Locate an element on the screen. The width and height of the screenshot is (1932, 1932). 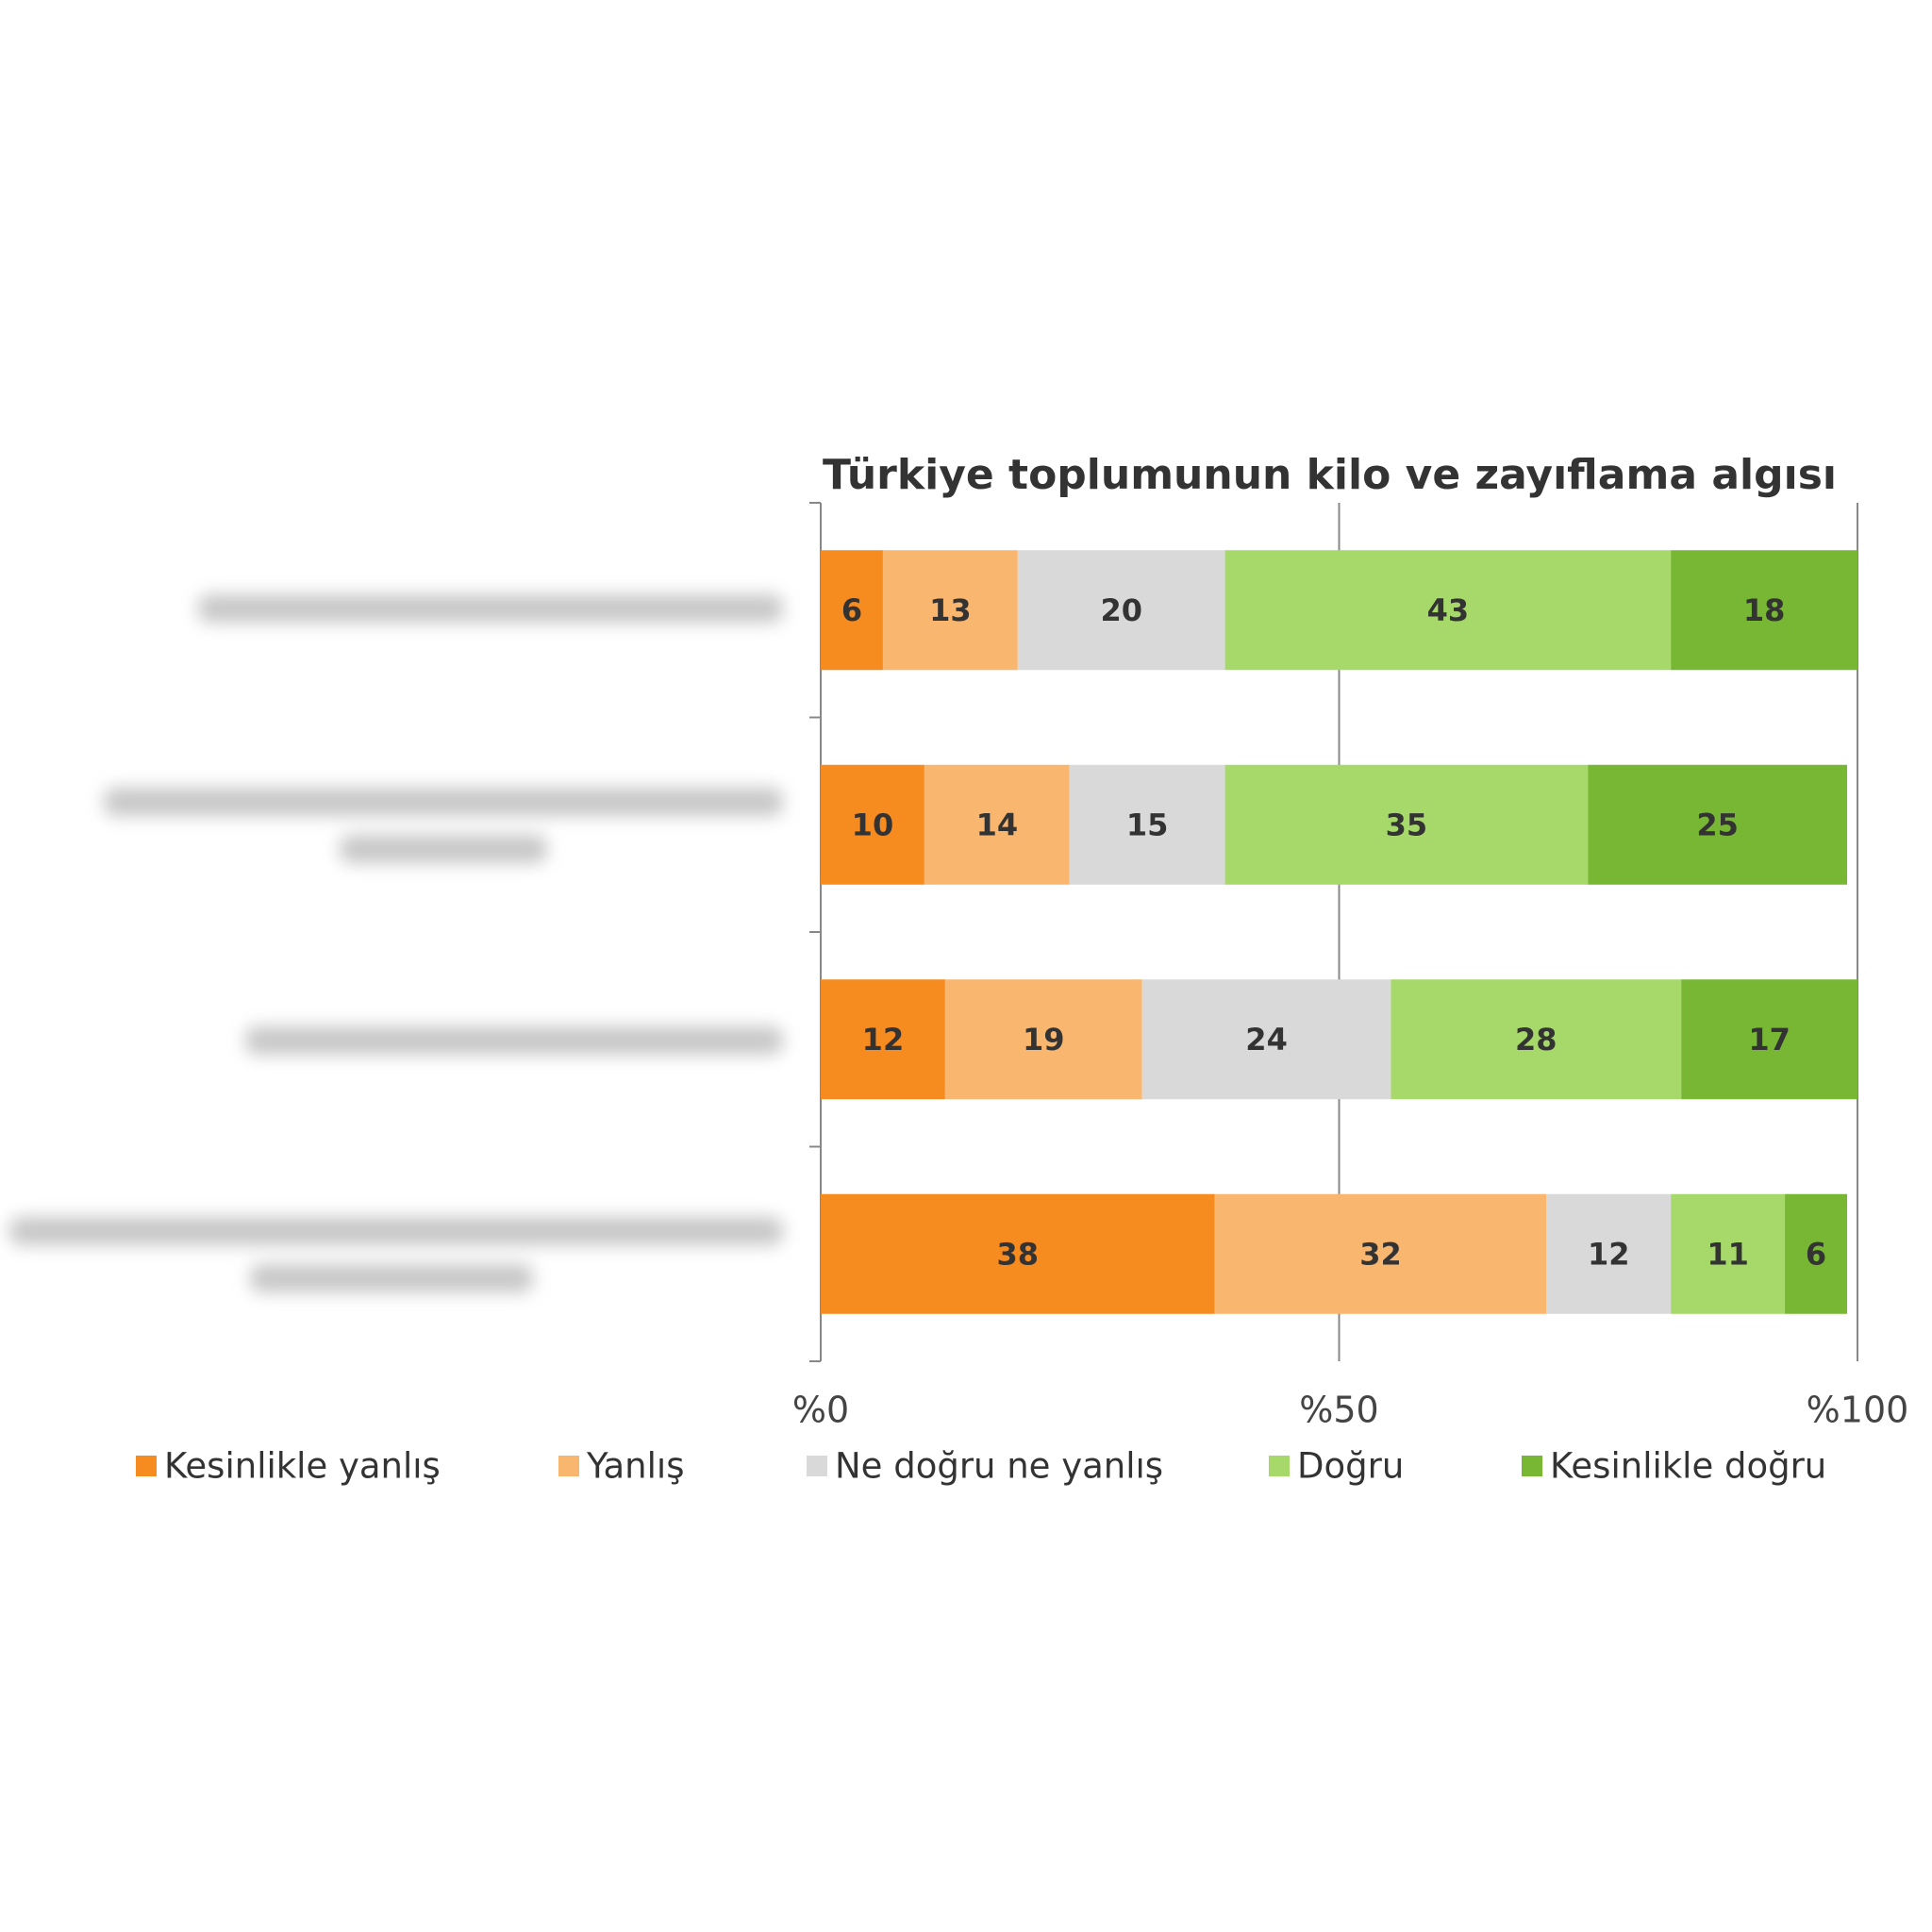
data-label: 15 is located at coordinates (1147, 824).